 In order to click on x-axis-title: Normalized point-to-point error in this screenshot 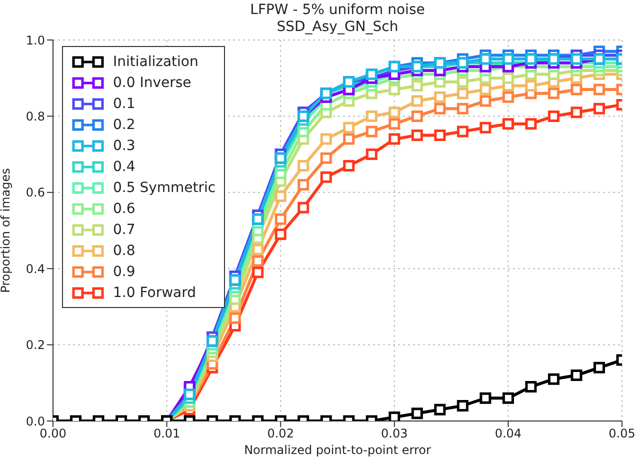, I will do `click(337, 450)`.